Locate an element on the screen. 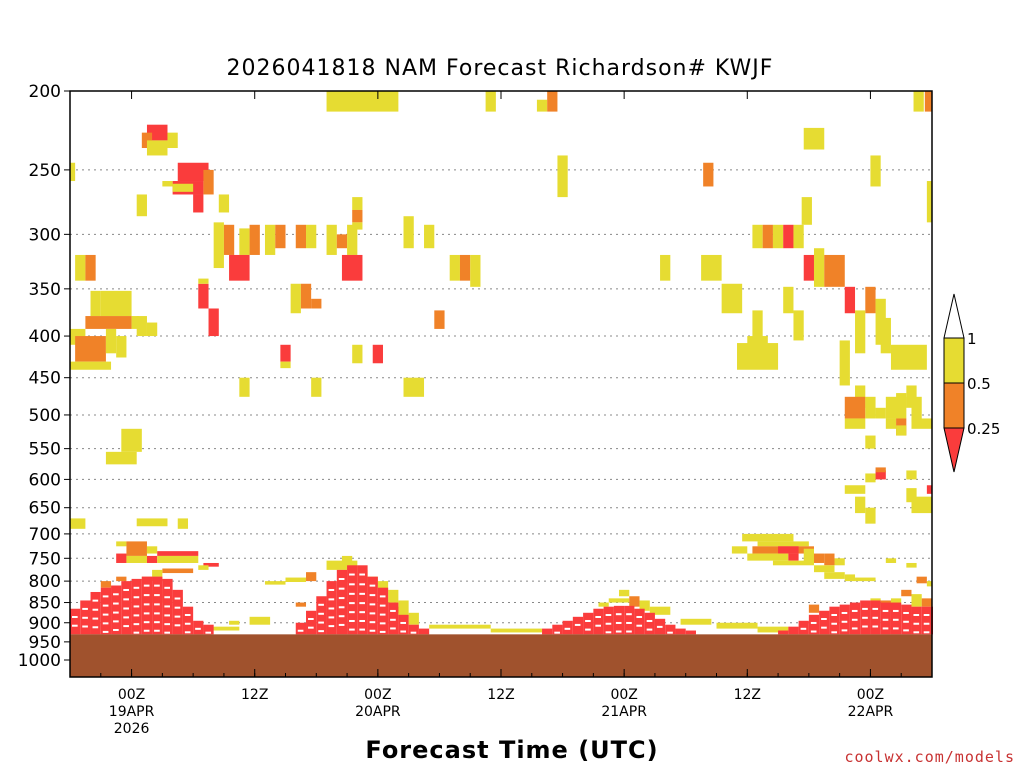 Image resolution: width=1024 pixels, height=768 pixels. boundary-layer-cells is located at coordinates (502, 600).